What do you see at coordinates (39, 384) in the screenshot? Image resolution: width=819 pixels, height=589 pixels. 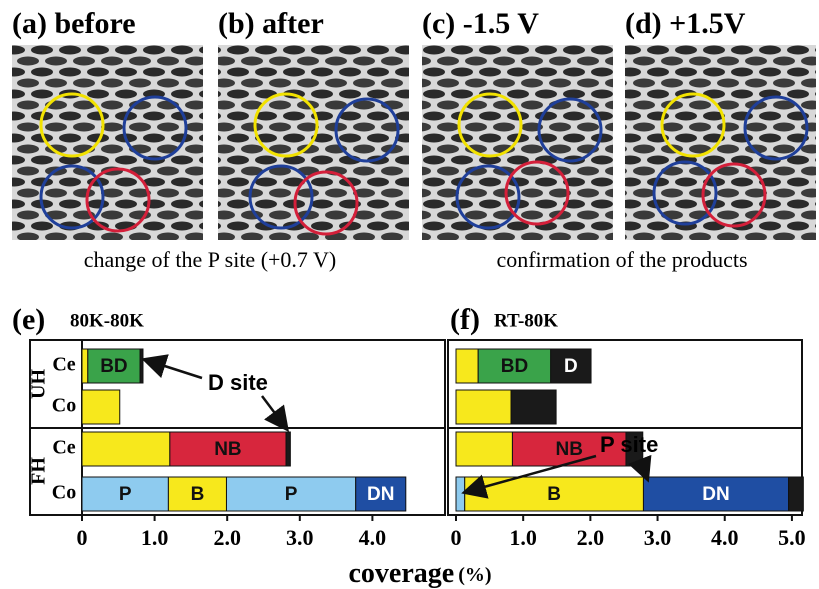 I see `group-label: UH` at bounding box center [39, 384].